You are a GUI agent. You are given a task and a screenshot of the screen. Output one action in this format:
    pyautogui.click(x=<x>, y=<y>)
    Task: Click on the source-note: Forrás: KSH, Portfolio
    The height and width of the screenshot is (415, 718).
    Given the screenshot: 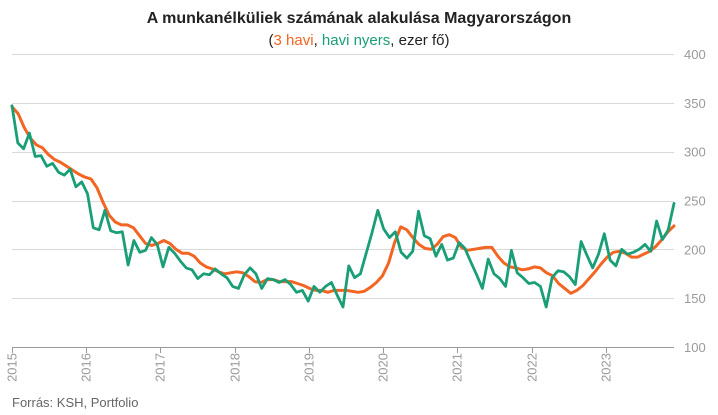 What is the action you would take?
    pyautogui.click(x=75, y=402)
    